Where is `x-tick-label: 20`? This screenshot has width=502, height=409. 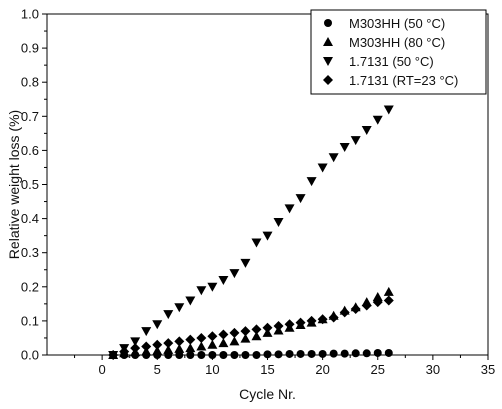
x-tick-label: 20 is located at coordinates (322, 369).